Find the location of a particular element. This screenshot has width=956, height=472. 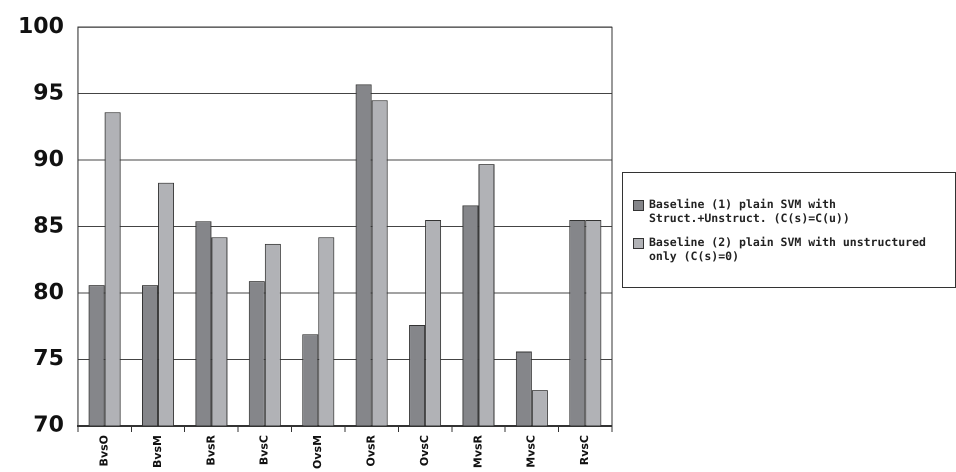

y-tick-label: 85 is located at coordinates (48, 225).